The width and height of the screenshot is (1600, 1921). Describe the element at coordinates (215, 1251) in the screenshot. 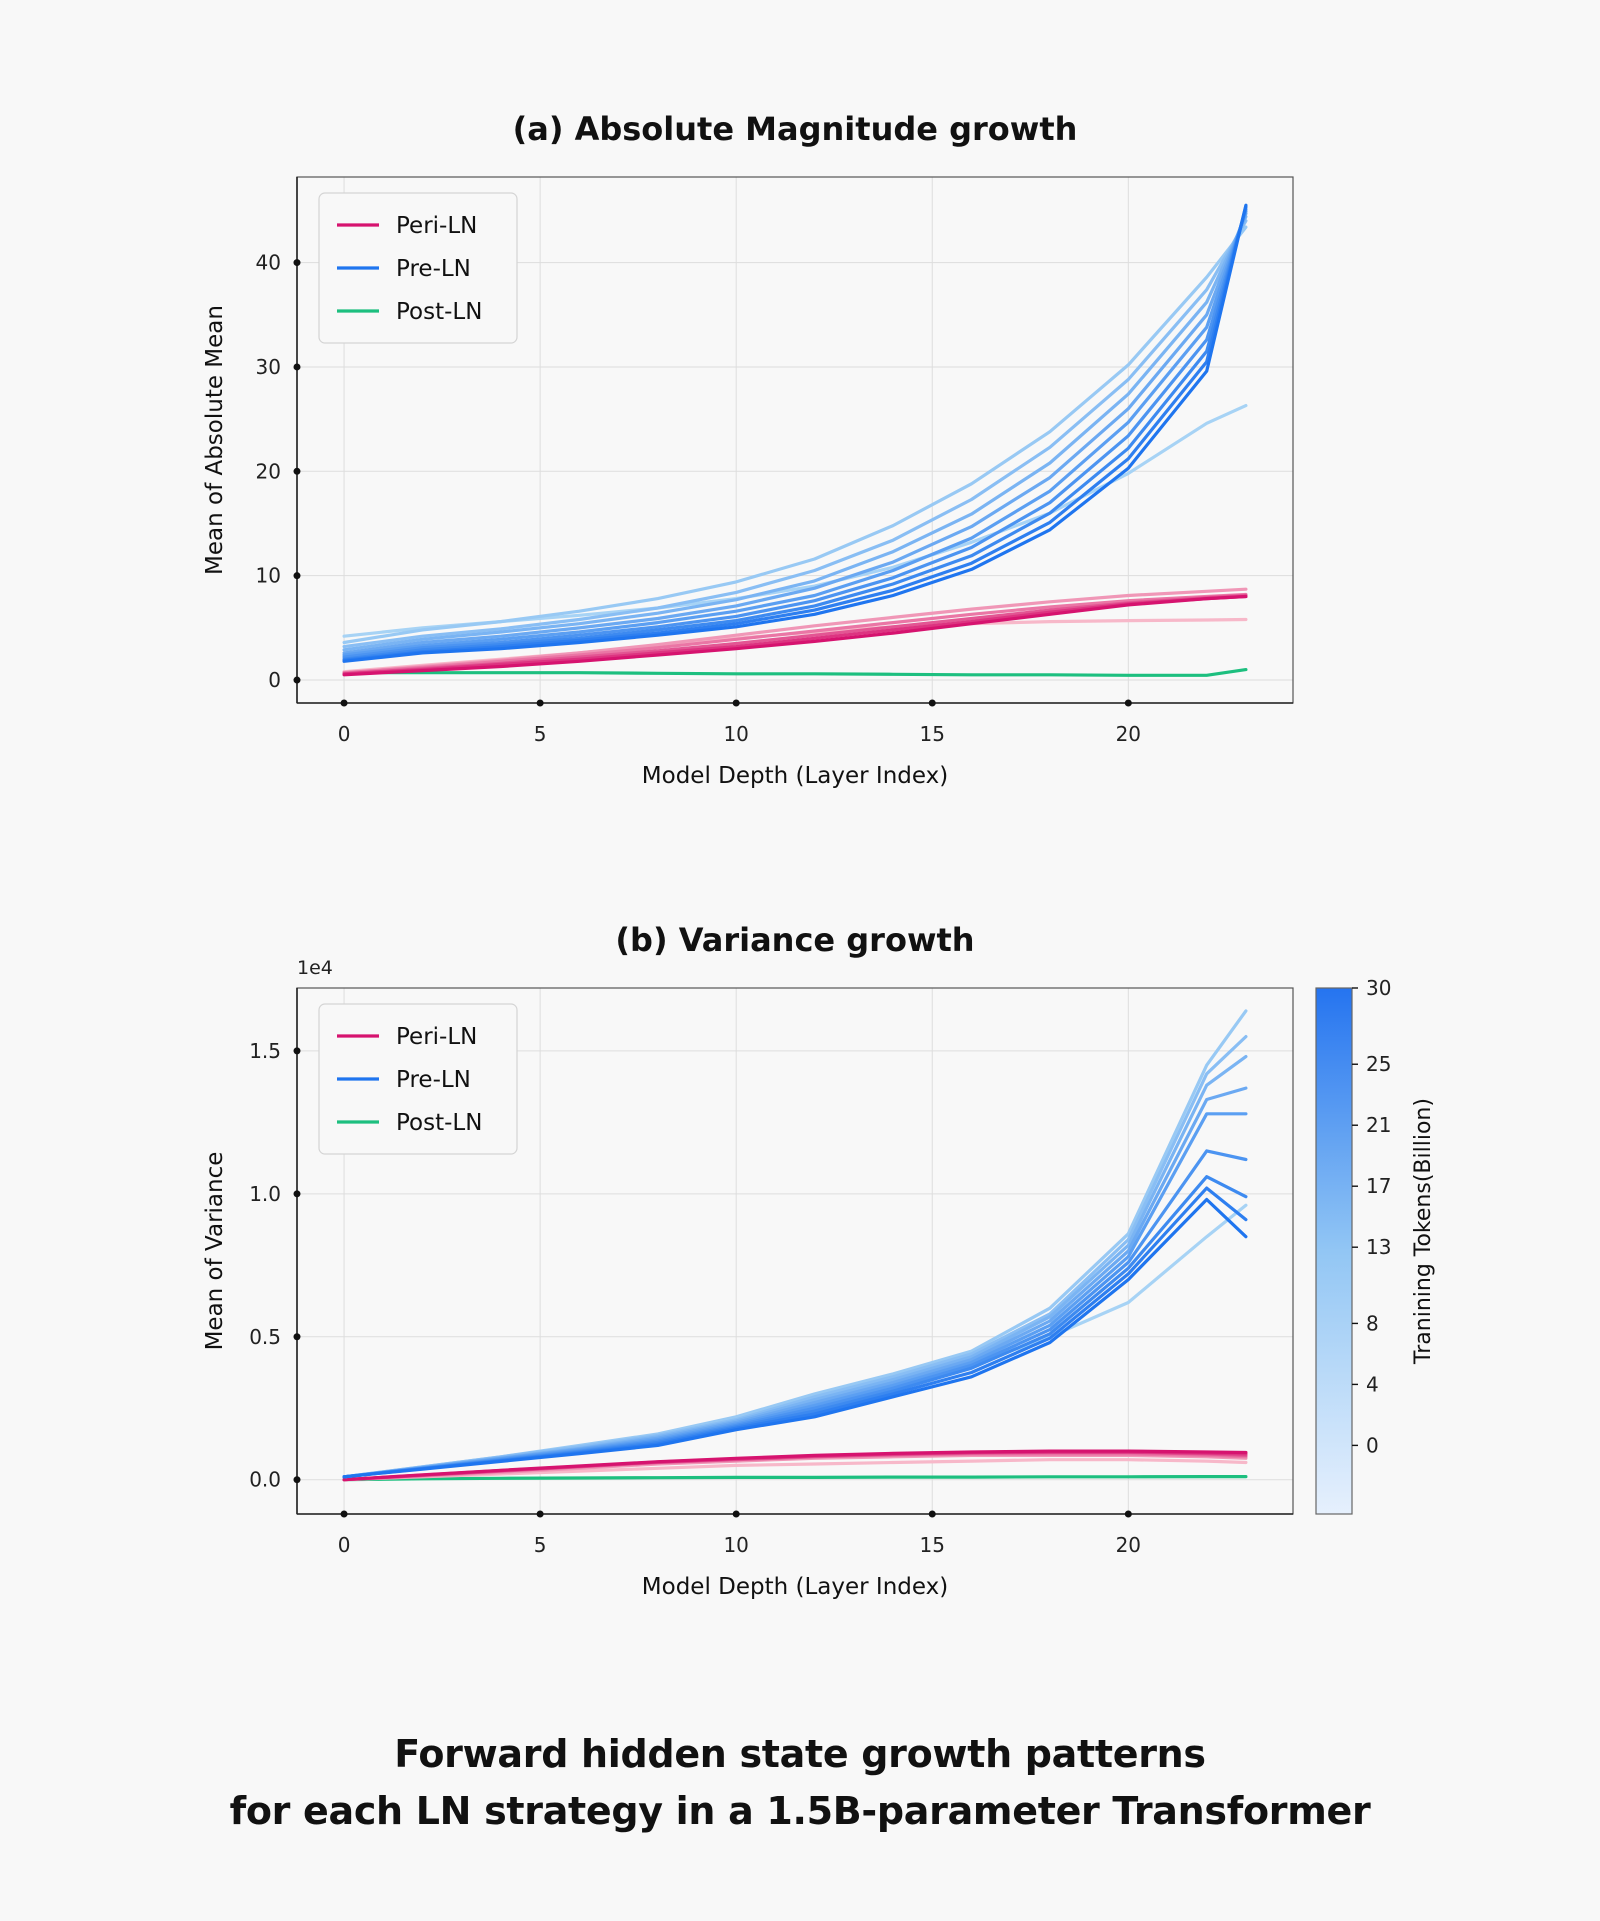

I see `y-axis-label: Mean of Variance` at that location.